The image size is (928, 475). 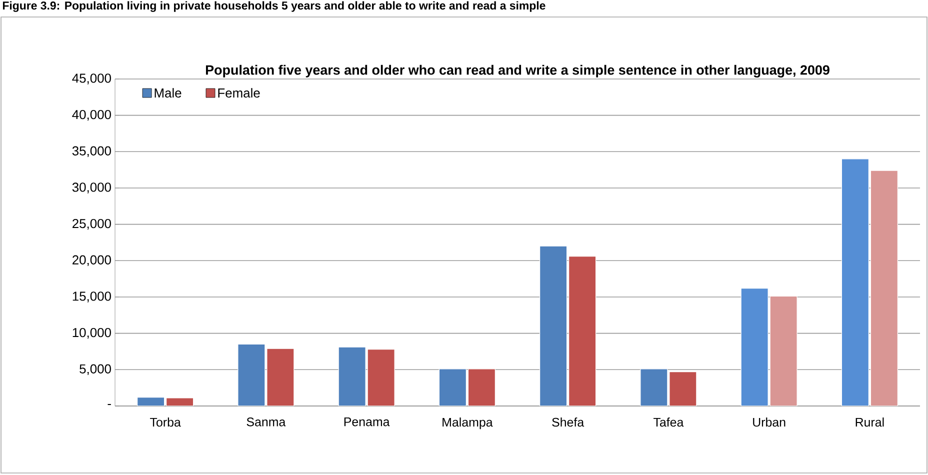 I want to click on y-tick-label: 15,000, so click(x=91, y=297).